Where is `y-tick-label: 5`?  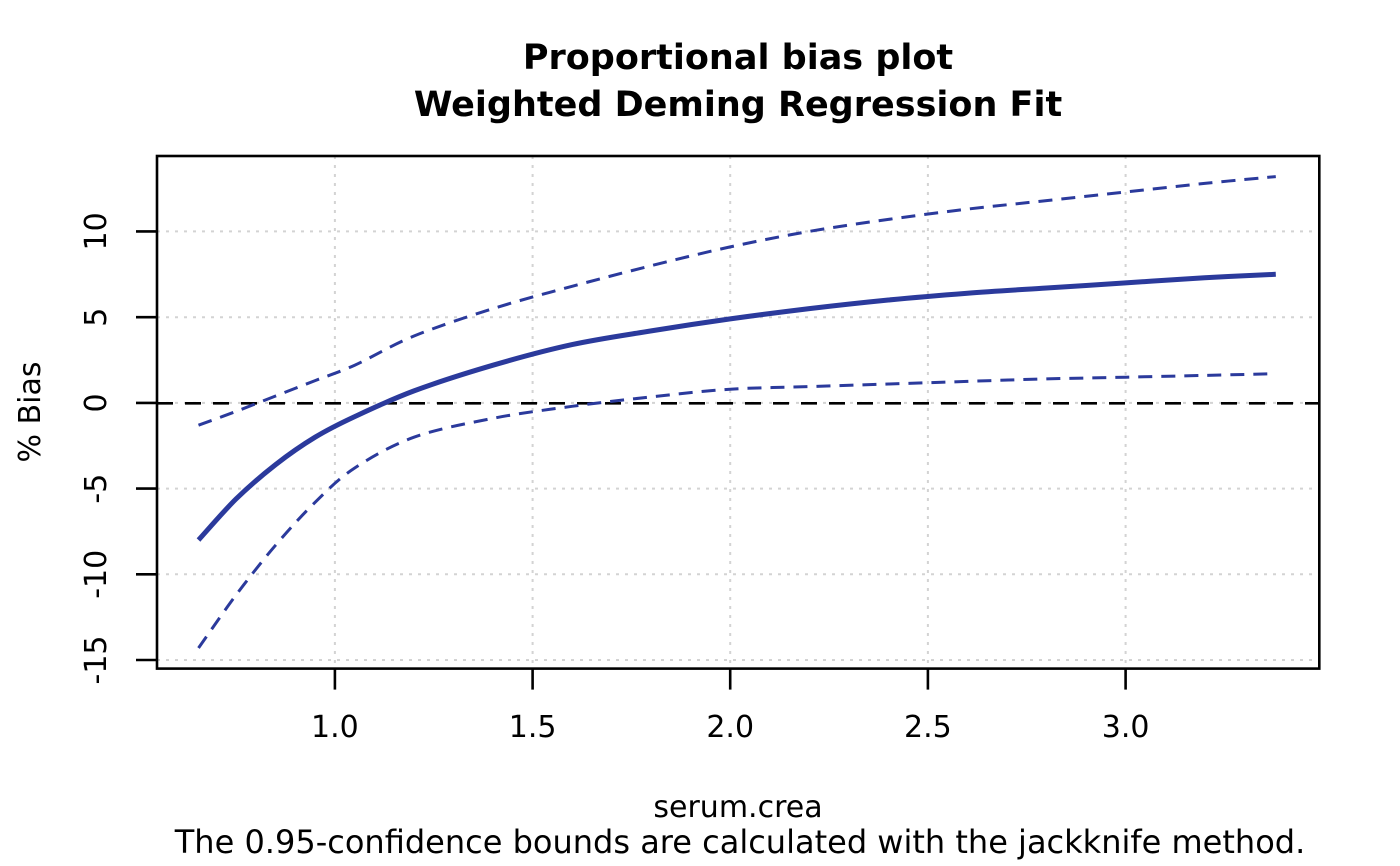
y-tick-label: 5 is located at coordinates (96, 317).